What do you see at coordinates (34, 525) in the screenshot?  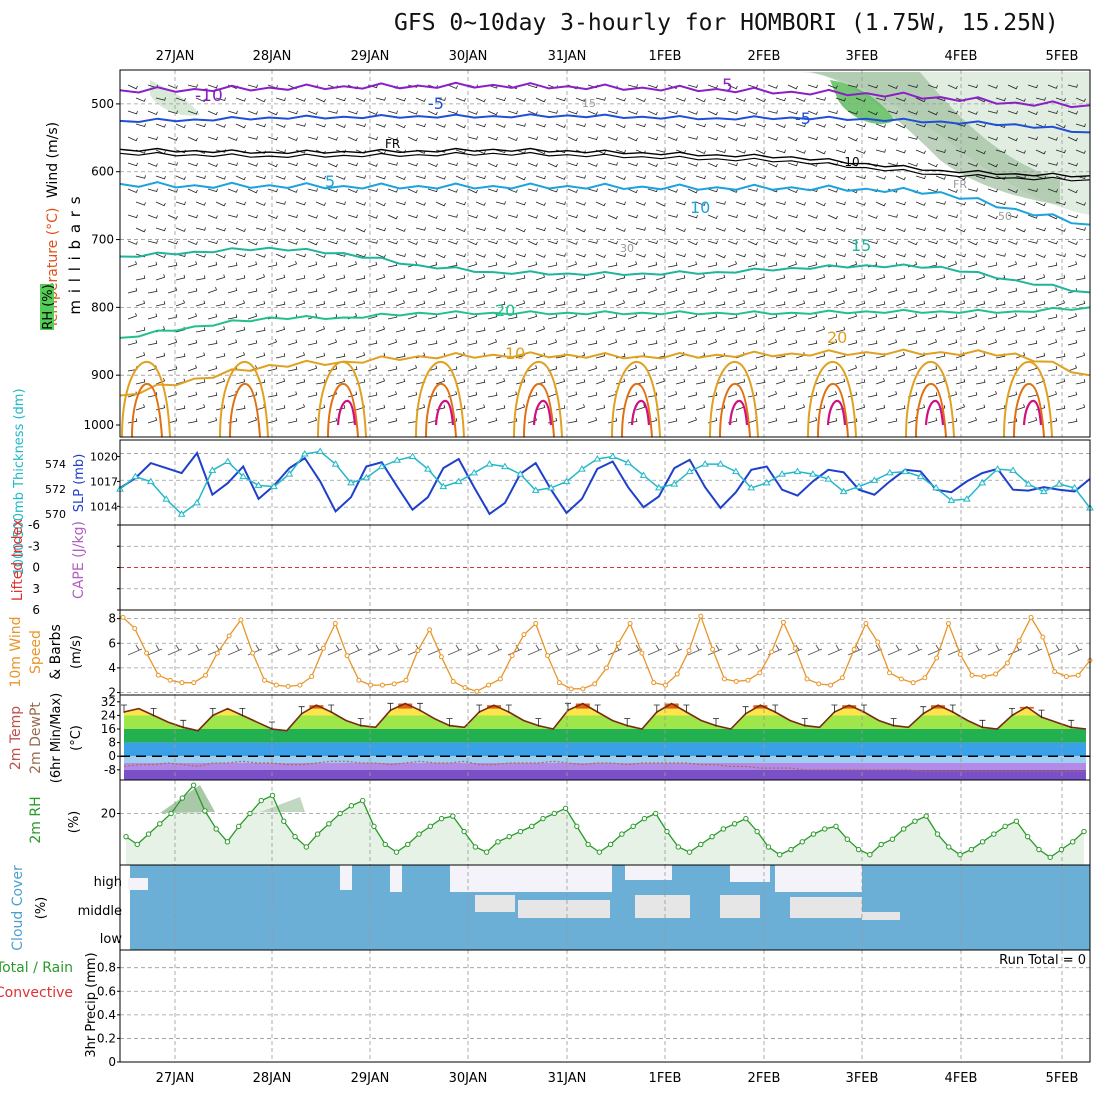 I see `lifted-tick-label: -6` at bounding box center [34, 525].